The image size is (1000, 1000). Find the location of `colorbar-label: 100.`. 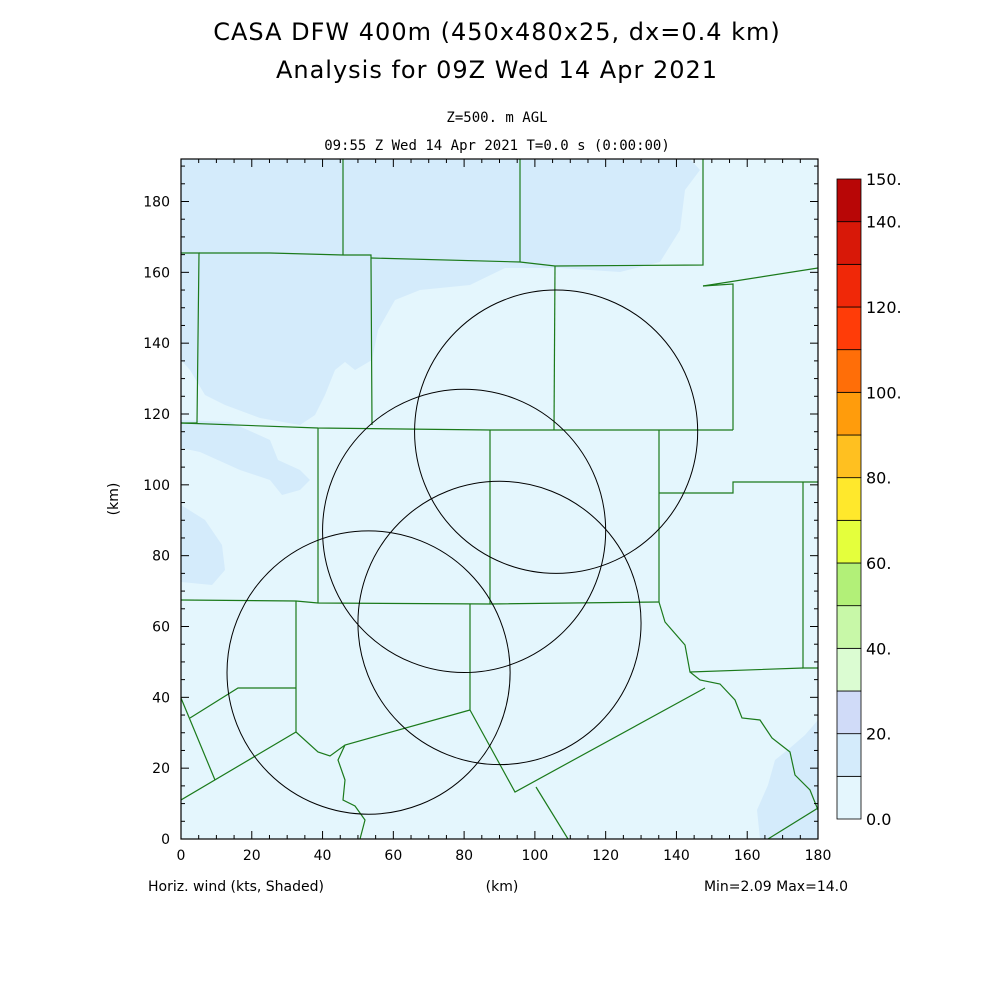

colorbar-label: 100. is located at coordinates (884, 392).